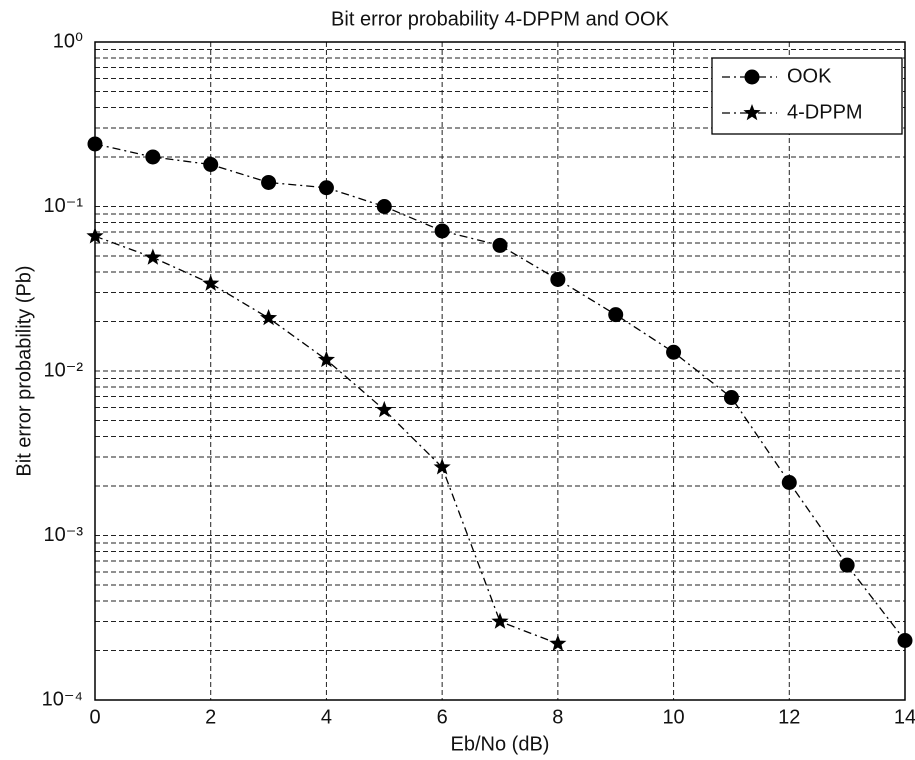 The height and width of the screenshot is (760, 915). Describe the element at coordinates (64, 370) in the screenshot. I see `y-tick-label: 10⁻²` at that location.